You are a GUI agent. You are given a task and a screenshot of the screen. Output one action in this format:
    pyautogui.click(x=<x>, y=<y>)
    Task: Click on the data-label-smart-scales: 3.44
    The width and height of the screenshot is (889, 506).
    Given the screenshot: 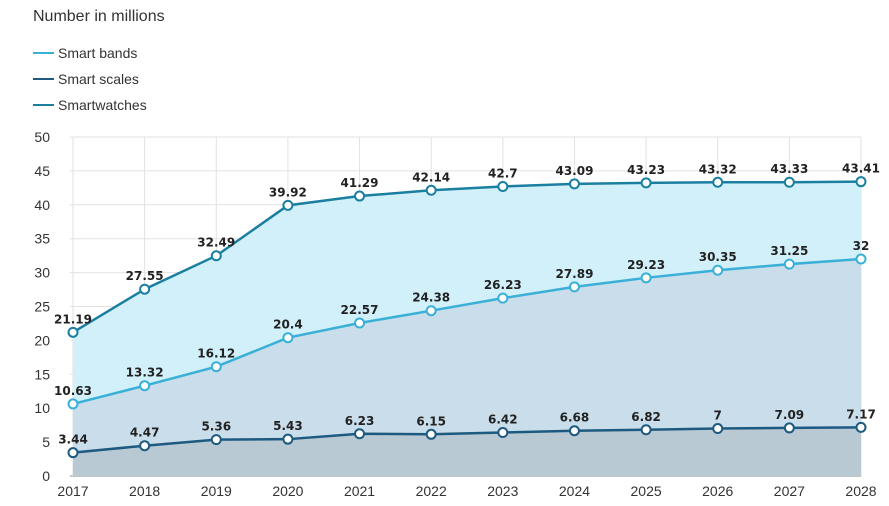 What is the action you would take?
    pyautogui.click(x=73, y=440)
    